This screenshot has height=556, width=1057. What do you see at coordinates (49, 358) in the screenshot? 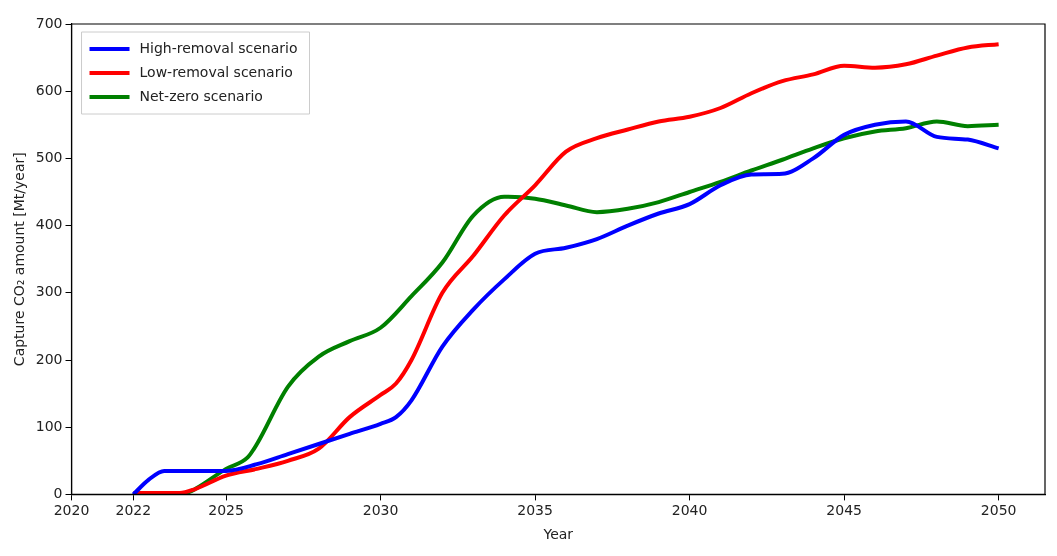
I see `y-tick-label: 200` at bounding box center [49, 358].